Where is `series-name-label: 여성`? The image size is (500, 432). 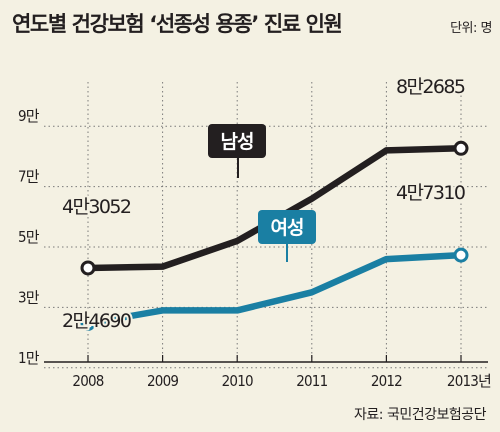
series-name-label: 여성 is located at coordinates (287, 228).